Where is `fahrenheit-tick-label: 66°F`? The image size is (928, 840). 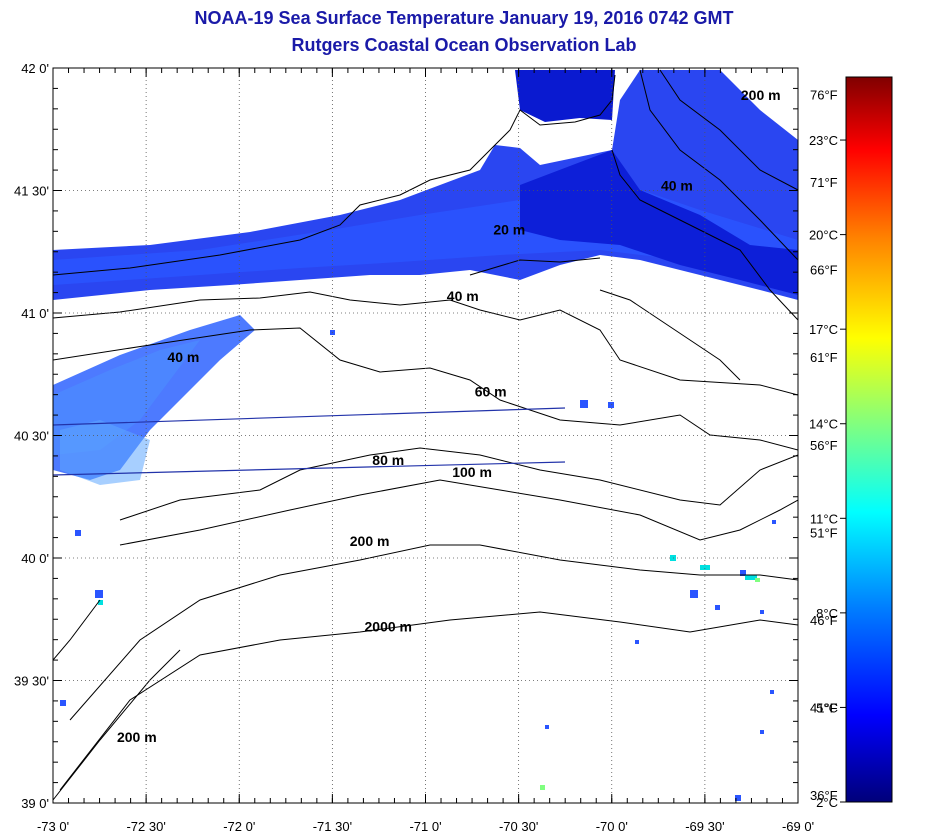 fahrenheit-tick-label: 66°F is located at coordinates (824, 270).